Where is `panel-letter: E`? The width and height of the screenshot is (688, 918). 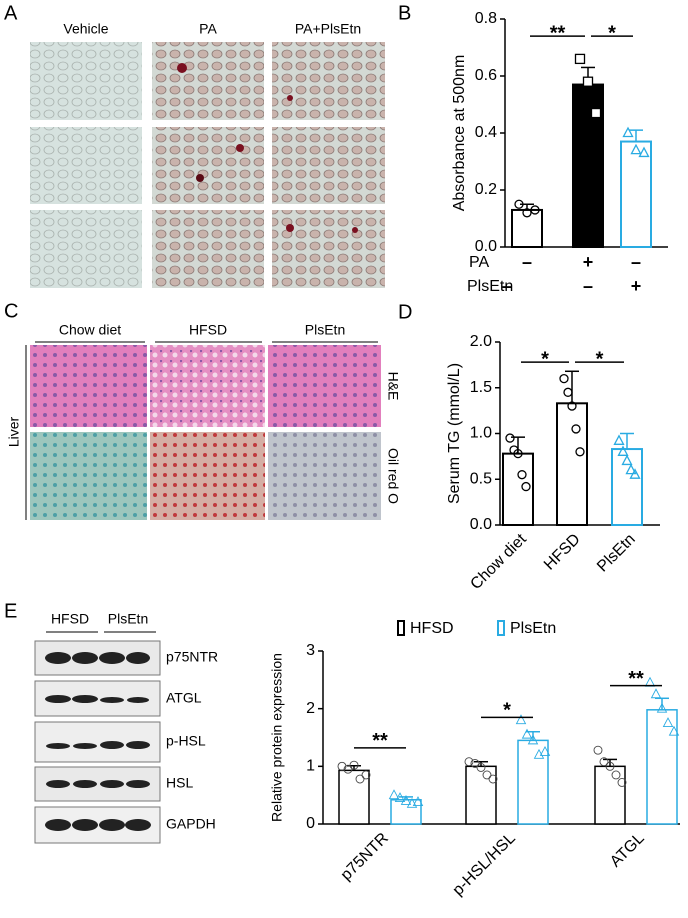
panel-letter: E is located at coordinates (10, 611).